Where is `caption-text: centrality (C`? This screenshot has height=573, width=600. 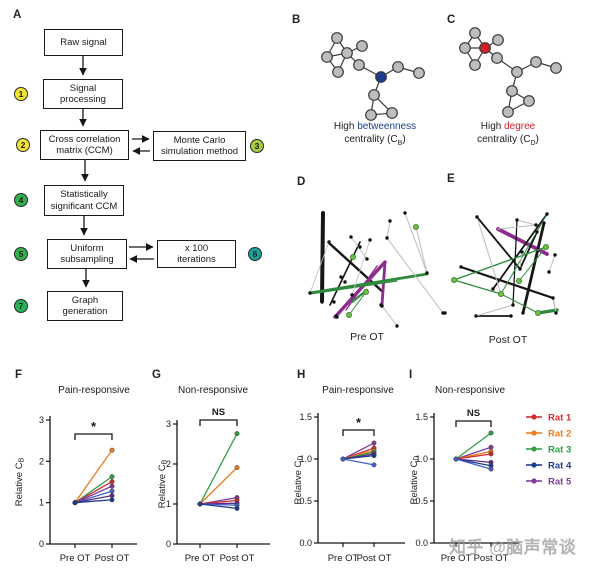
caption-text: centrality (C is located at coordinates (371, 139).